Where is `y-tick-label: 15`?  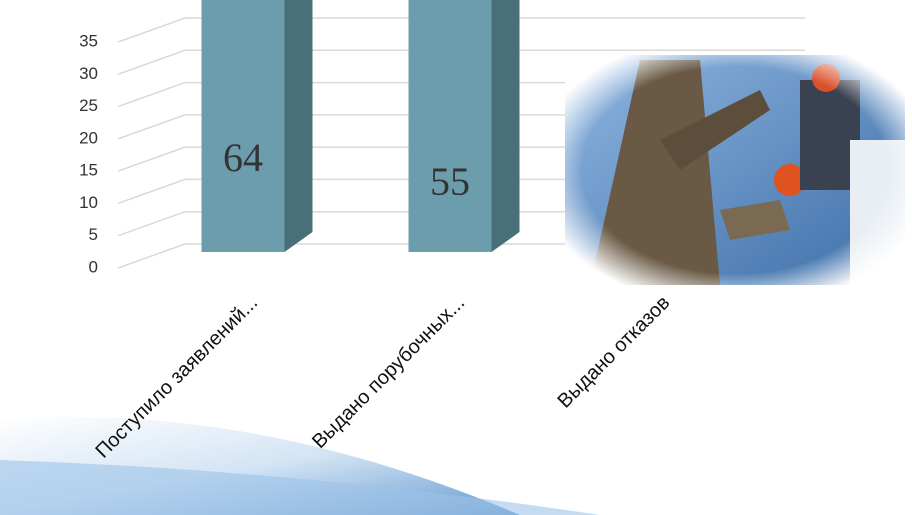 y-tick-label: 15 is located at coordinates (88, 170).